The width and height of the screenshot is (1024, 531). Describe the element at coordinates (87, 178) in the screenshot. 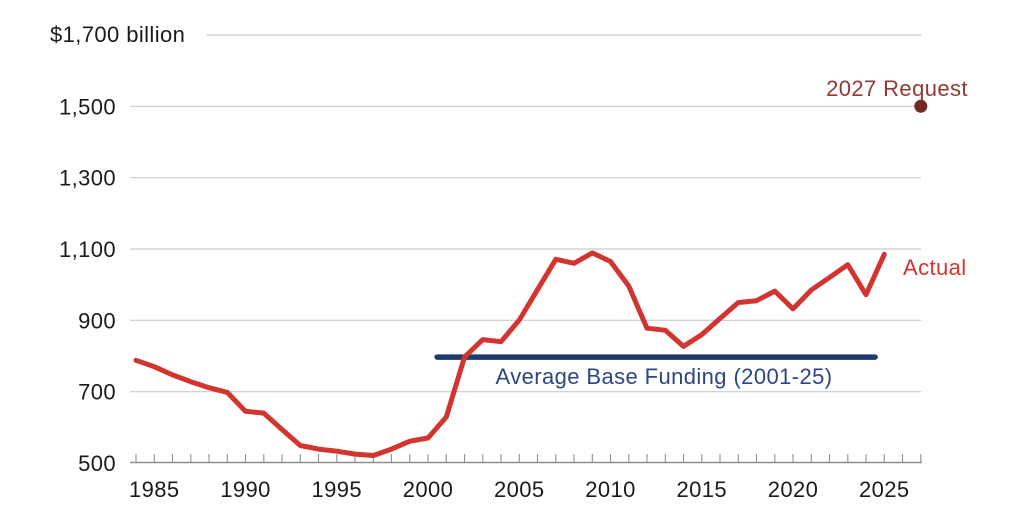

I see `y-tick-label: 1,300` at that location.